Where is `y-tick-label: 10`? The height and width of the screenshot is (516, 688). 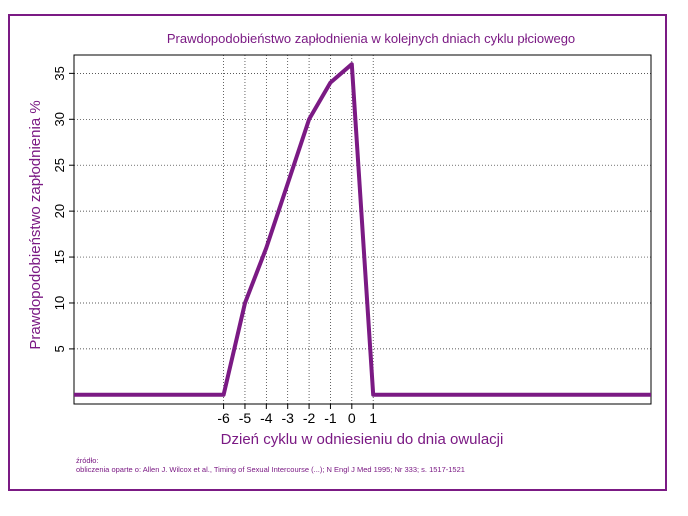 y-tick-label: 10 is located at coordinates (59, 303).